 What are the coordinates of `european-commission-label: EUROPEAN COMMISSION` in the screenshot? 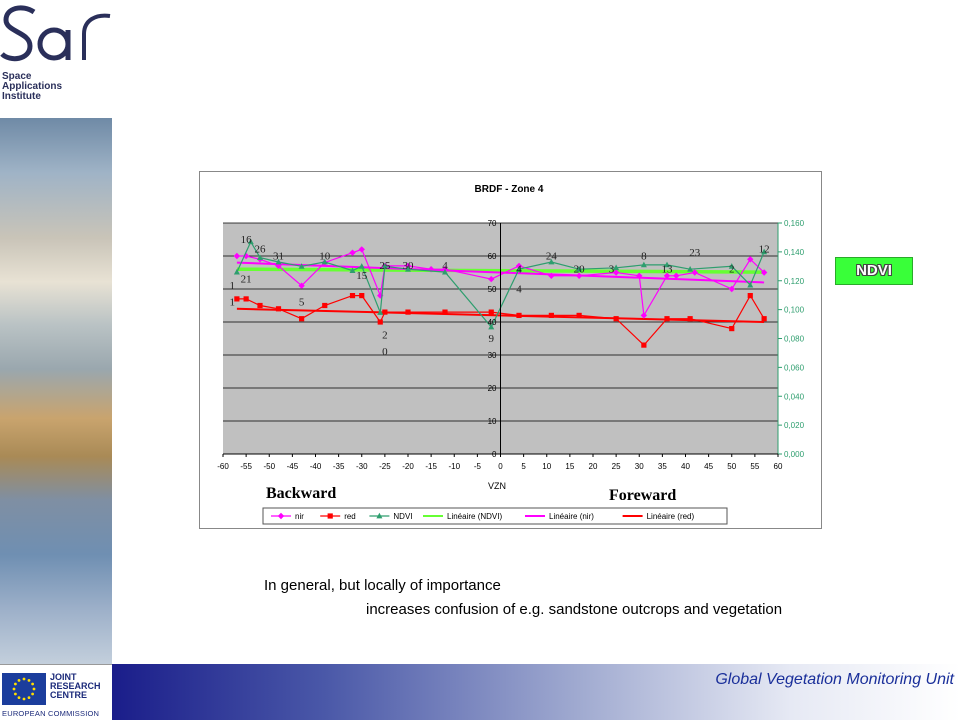 It's located at (51, 713).